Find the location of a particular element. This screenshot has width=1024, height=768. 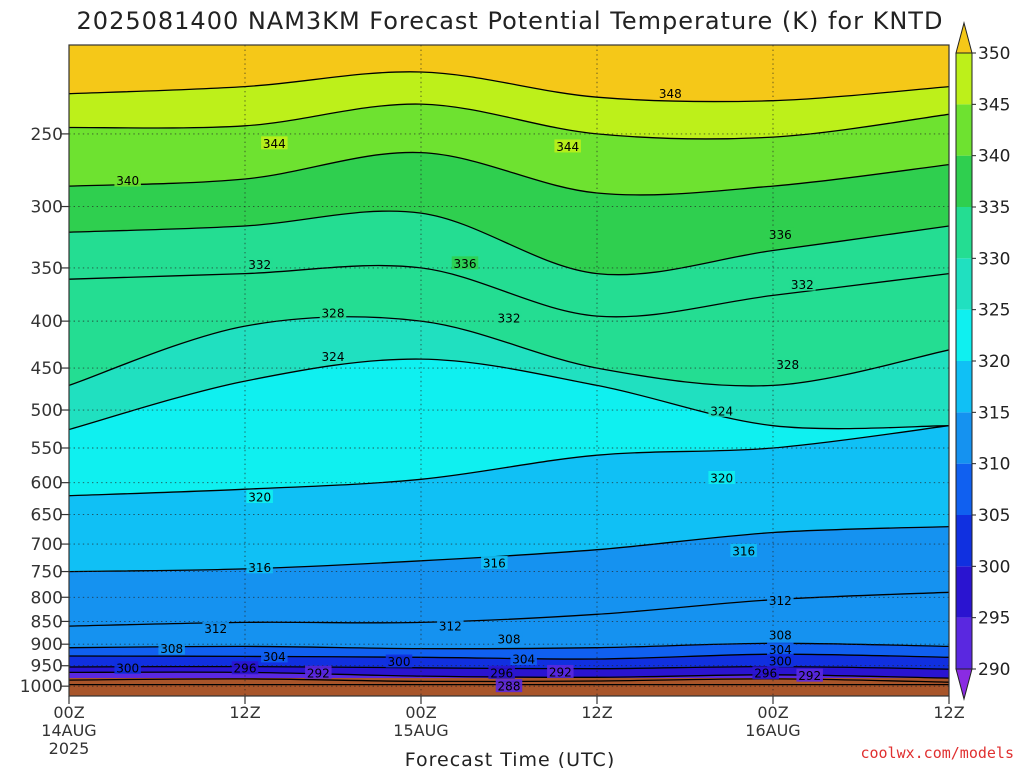

x-tick-label-12: 12Z is located at coordinates (244, 712).